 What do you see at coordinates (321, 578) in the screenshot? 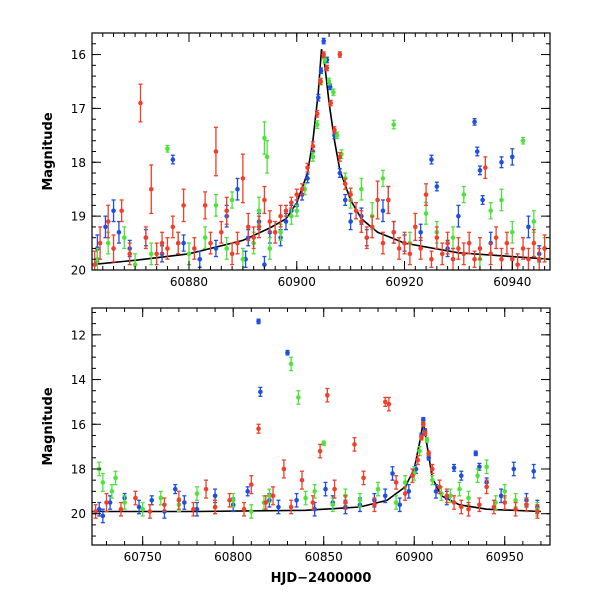
I see `bottom-panel-x-axis-title: HJD−2400000` at bounding box center [321, 578].